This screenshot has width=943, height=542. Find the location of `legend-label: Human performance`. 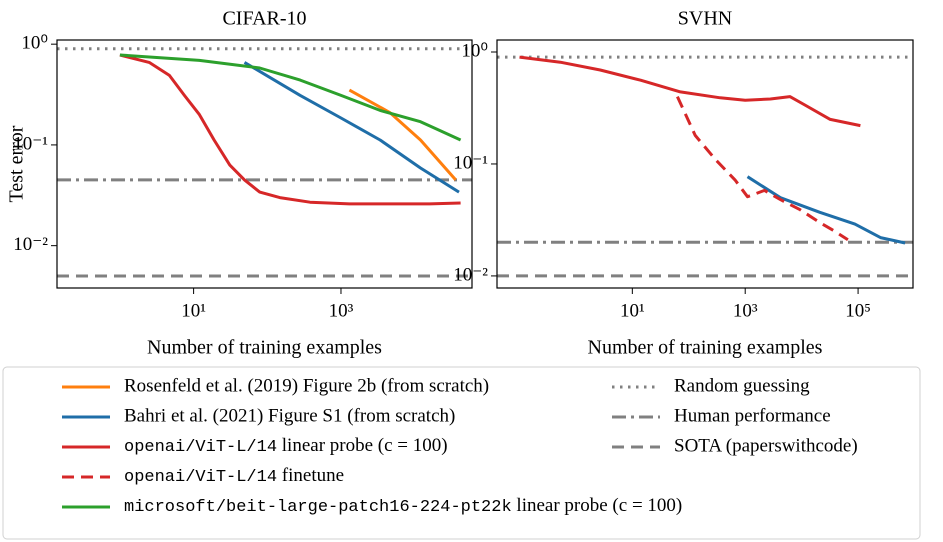

legend-label: Human performance is located at coordinates (752, 415).